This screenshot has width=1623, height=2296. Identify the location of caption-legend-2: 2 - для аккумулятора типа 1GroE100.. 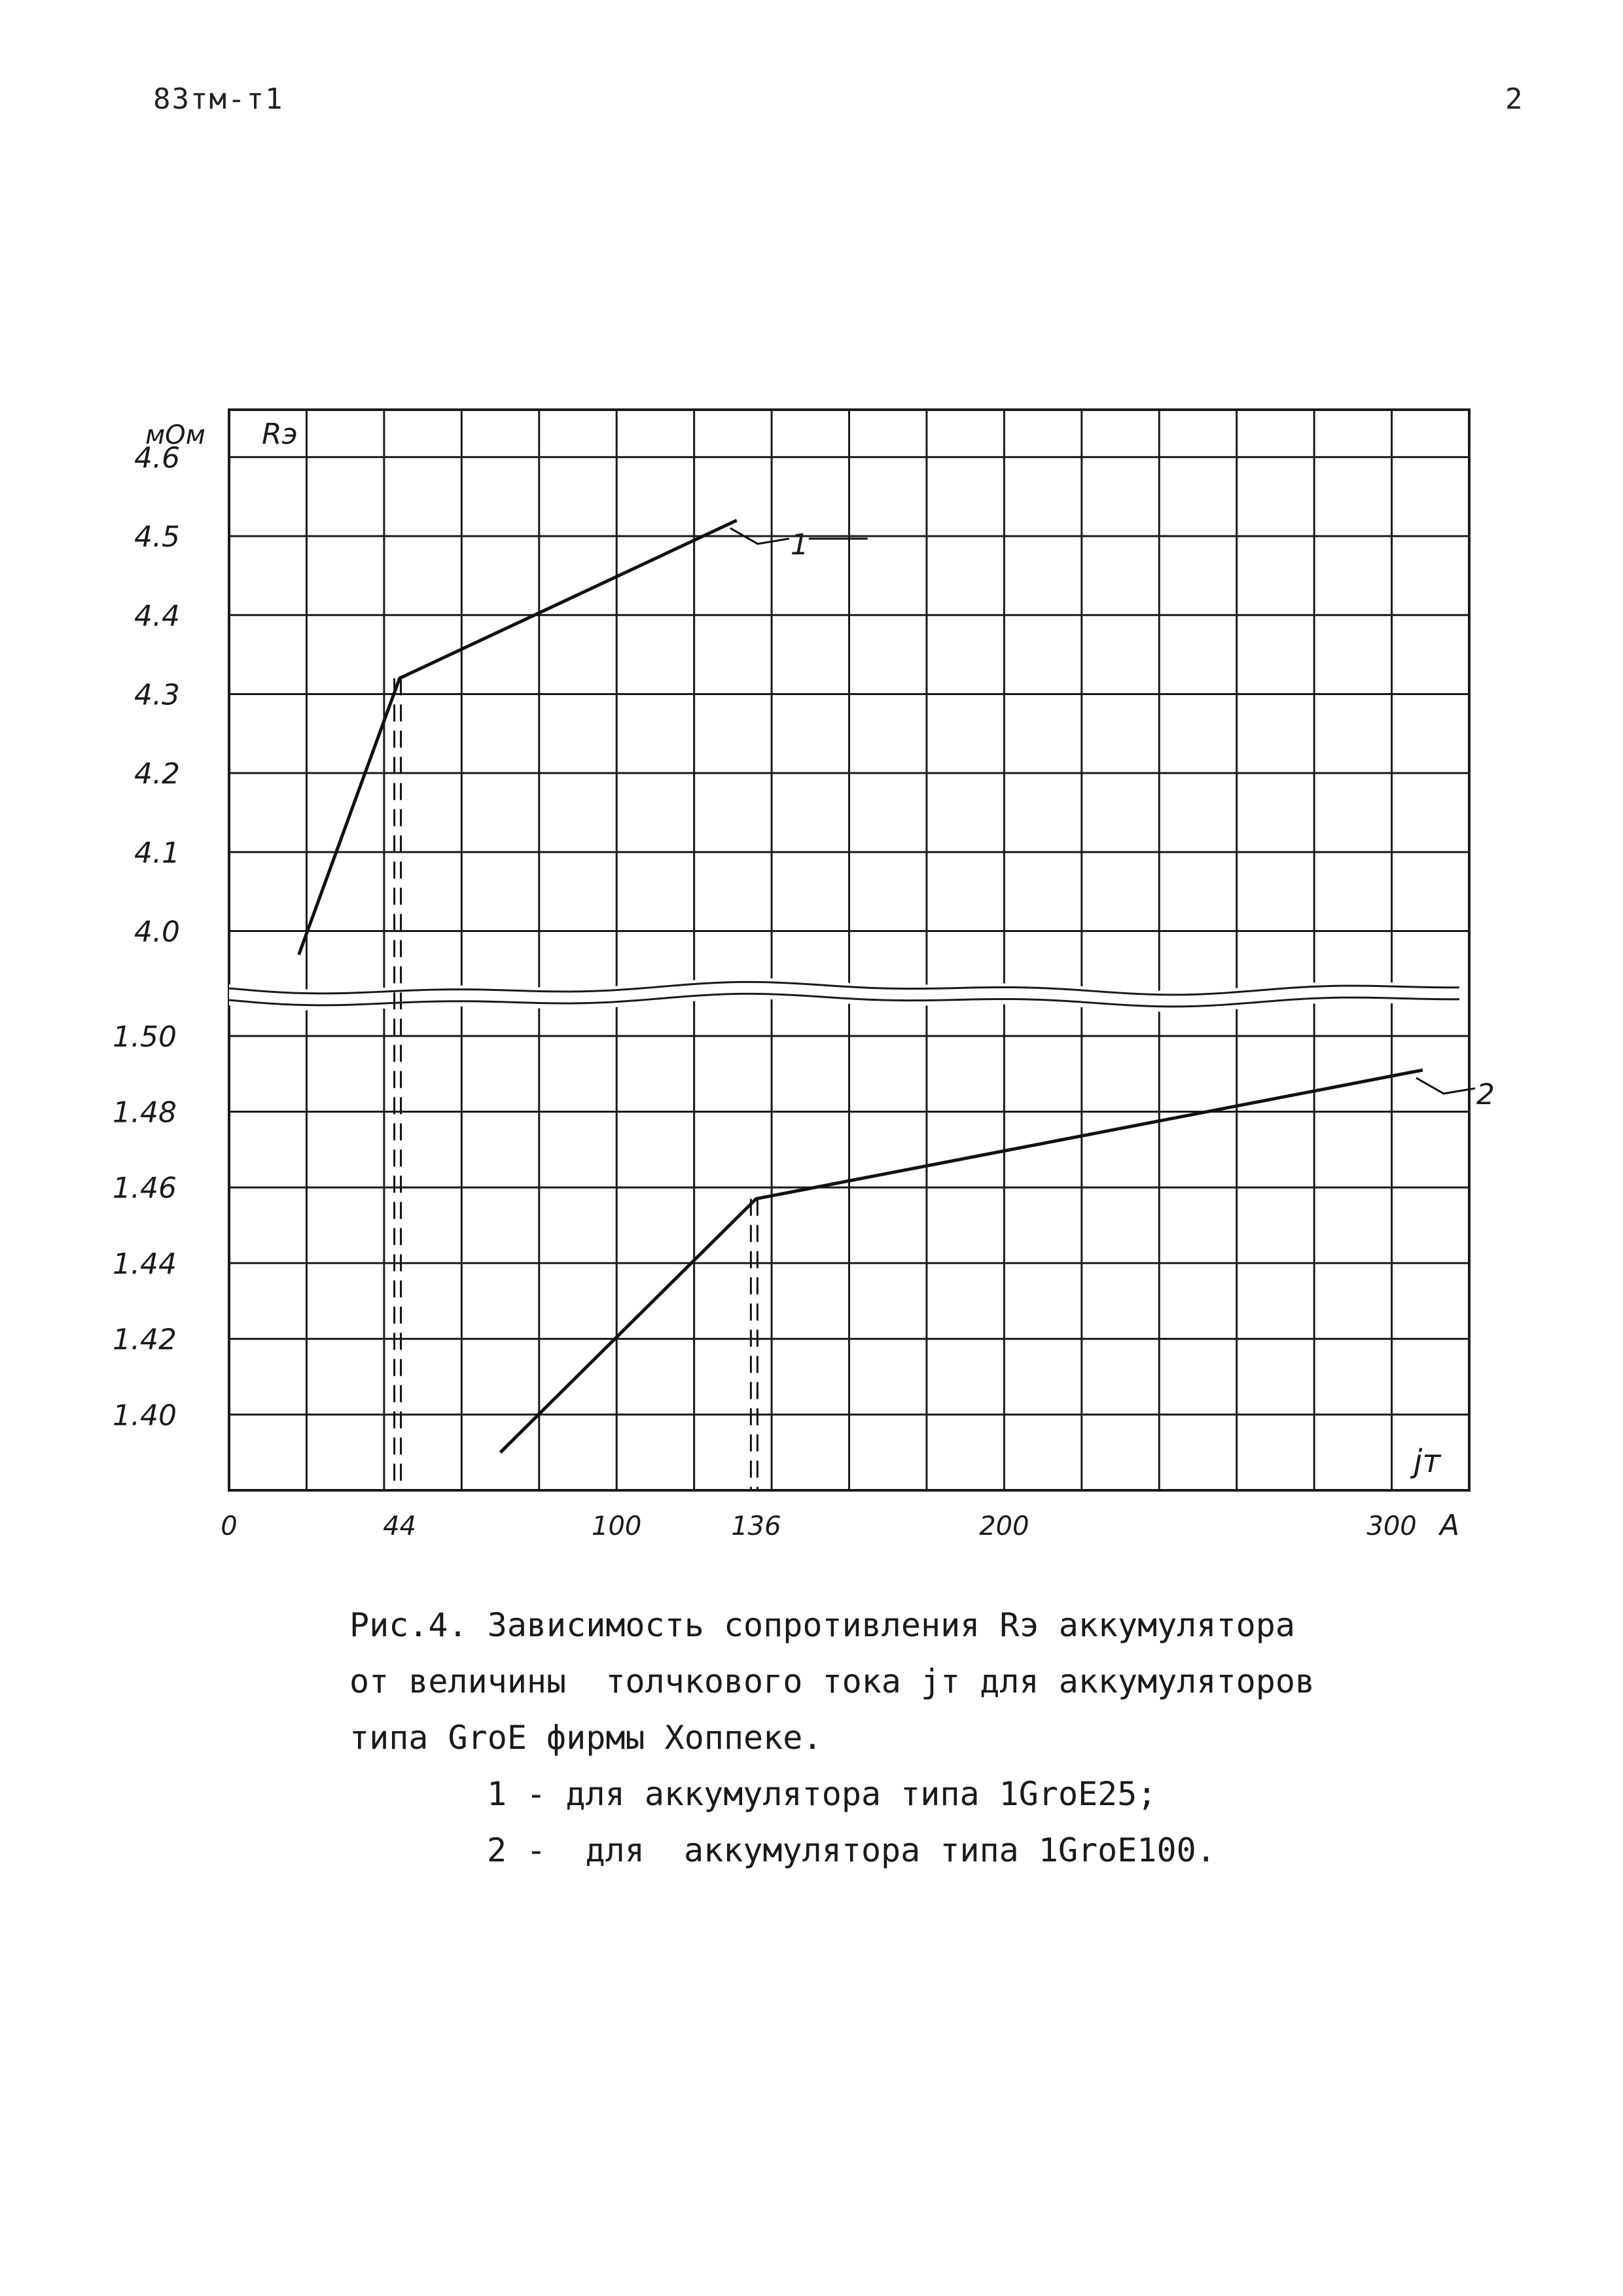
(852, 1850).